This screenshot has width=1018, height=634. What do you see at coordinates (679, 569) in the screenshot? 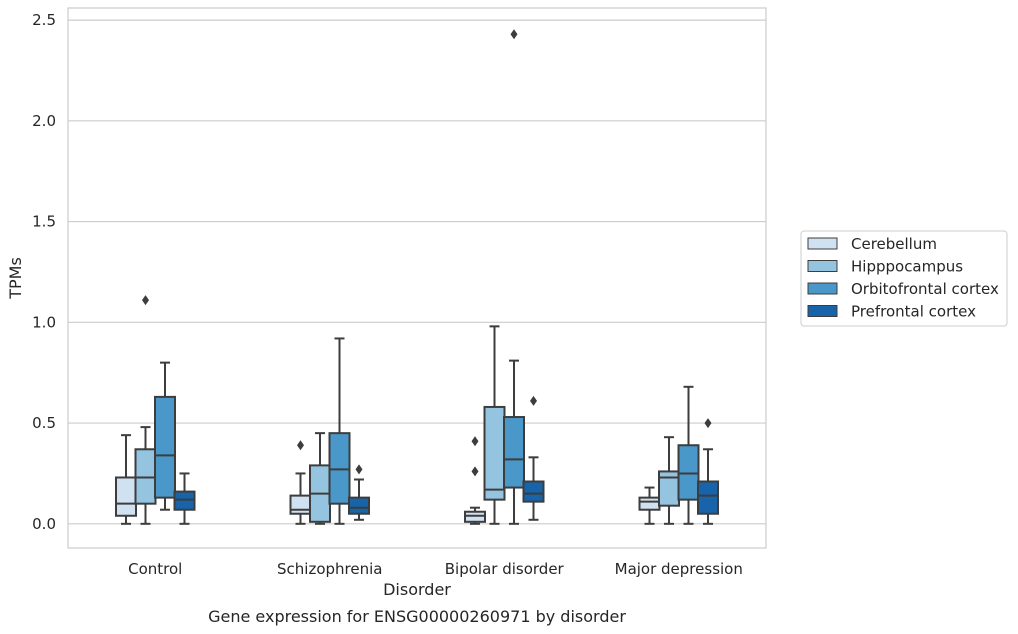
I see `x-tick-label: Major depression` at bounding box center [679, 569].